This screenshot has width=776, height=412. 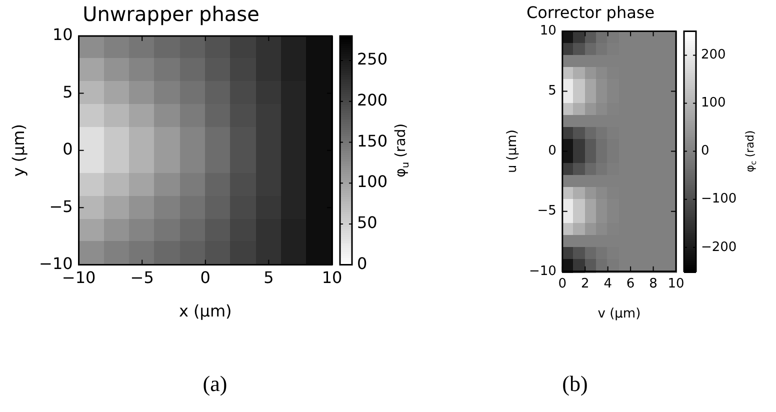 I want to click on x-tick-label: 5, so click(x=269, y=277).